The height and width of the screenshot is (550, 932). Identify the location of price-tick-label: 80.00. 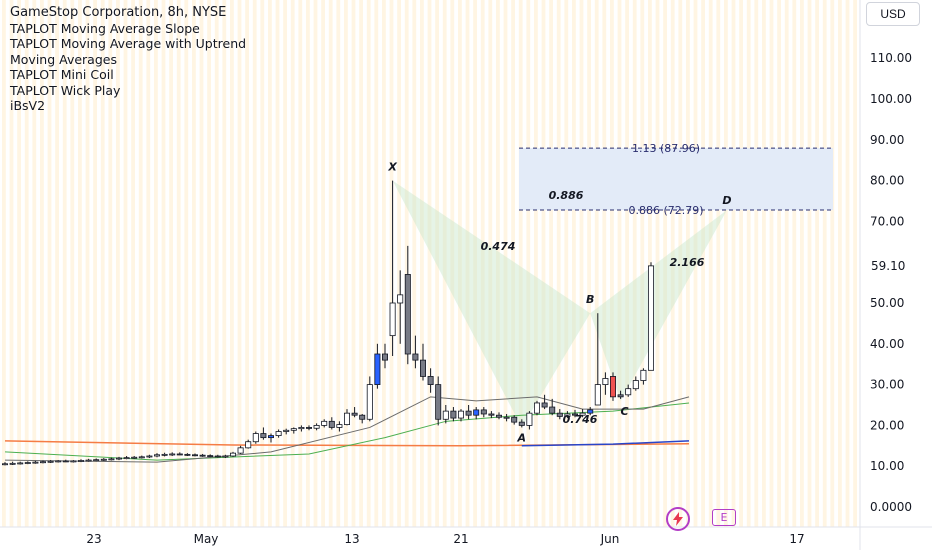
(887, 181).